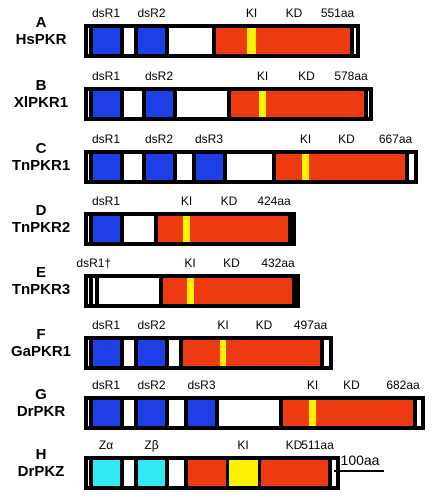 This screenshot has height=500, width=432. I want to click on panel-letter: G, so click(41, 394).